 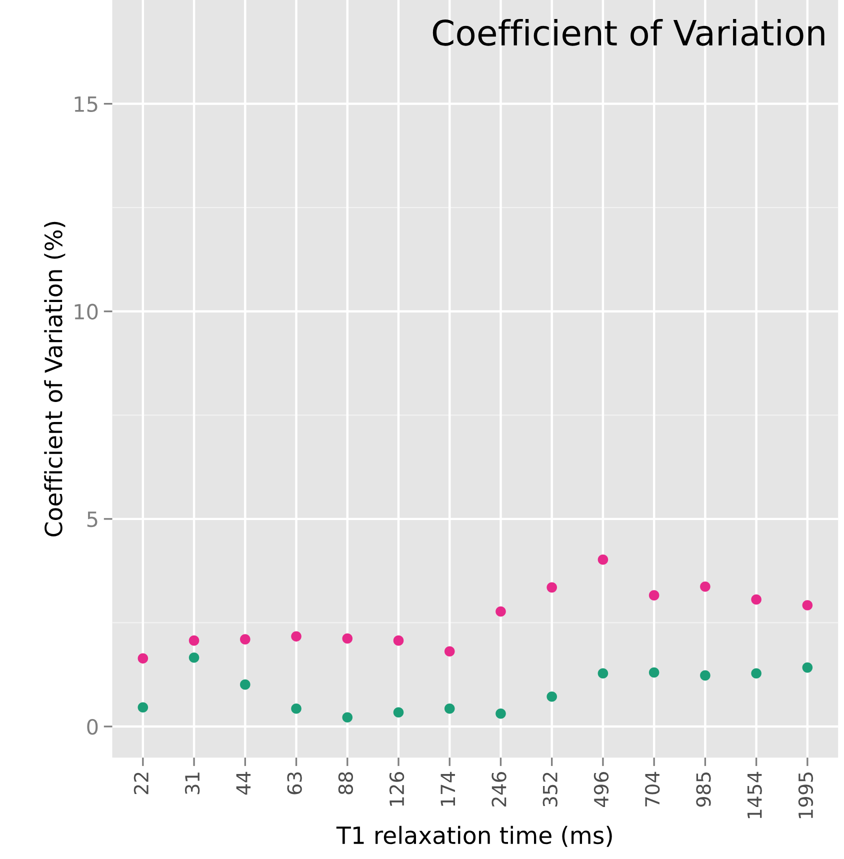 I want to click on x-tick-label: 352, so click(x=550, y=789).